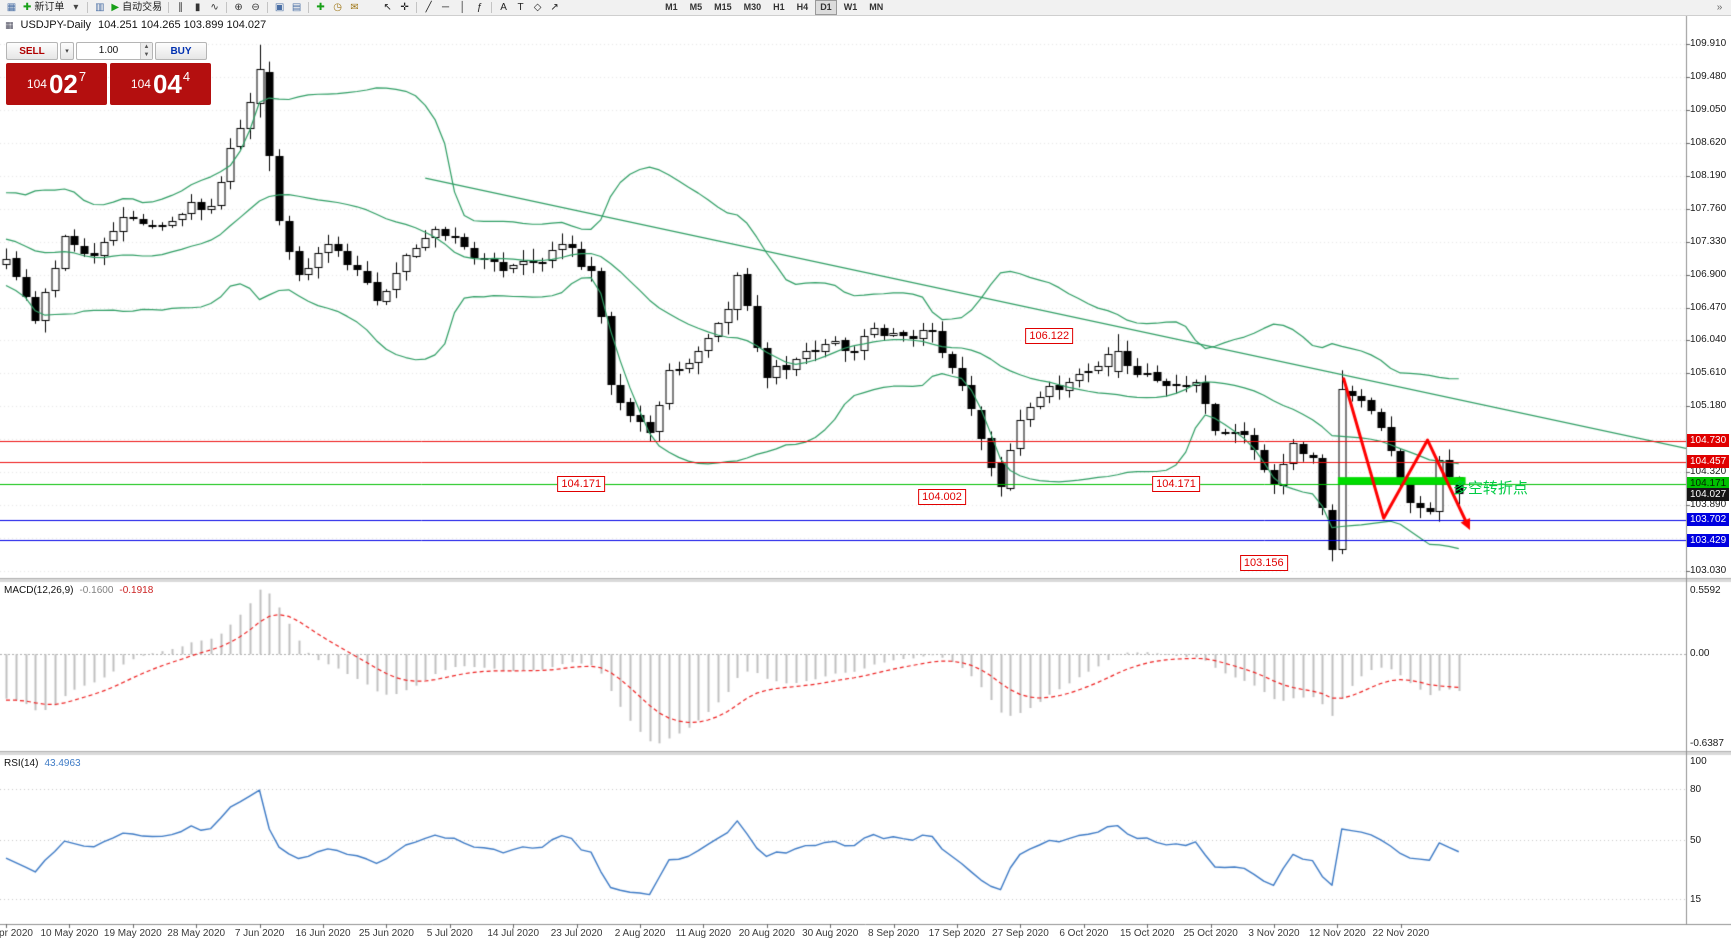 The width and height of the screenshot is (1731, 944). What do you see at coordinates (462, 7) in the screenshot?
I see `vertical-line-icon: │` at bounding box center [462, 7].